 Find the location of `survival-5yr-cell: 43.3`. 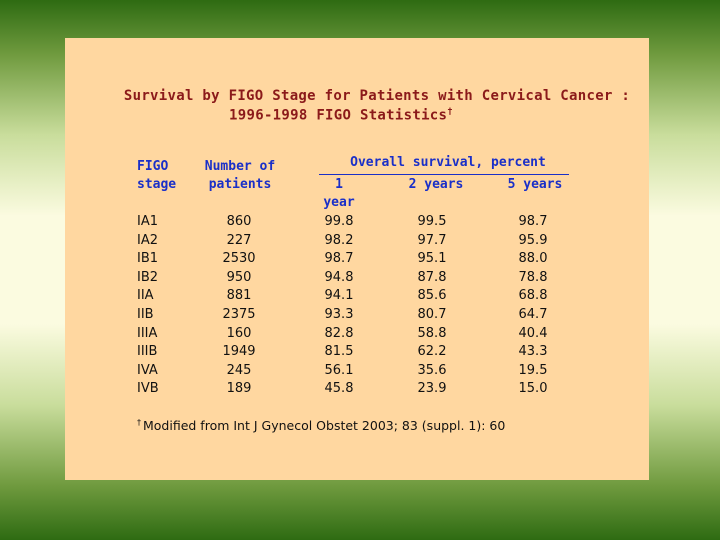

survival-5yr-cell: 43.3 is located at coordinates (533, 352).